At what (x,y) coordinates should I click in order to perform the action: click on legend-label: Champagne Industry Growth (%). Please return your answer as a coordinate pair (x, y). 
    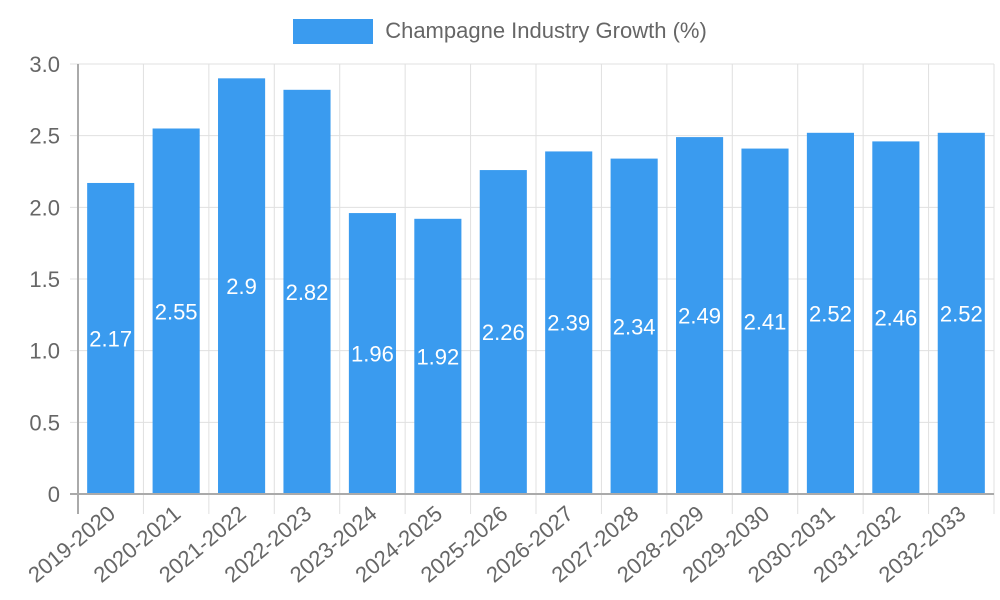
    Looking at the image, I should click on (546, 30).